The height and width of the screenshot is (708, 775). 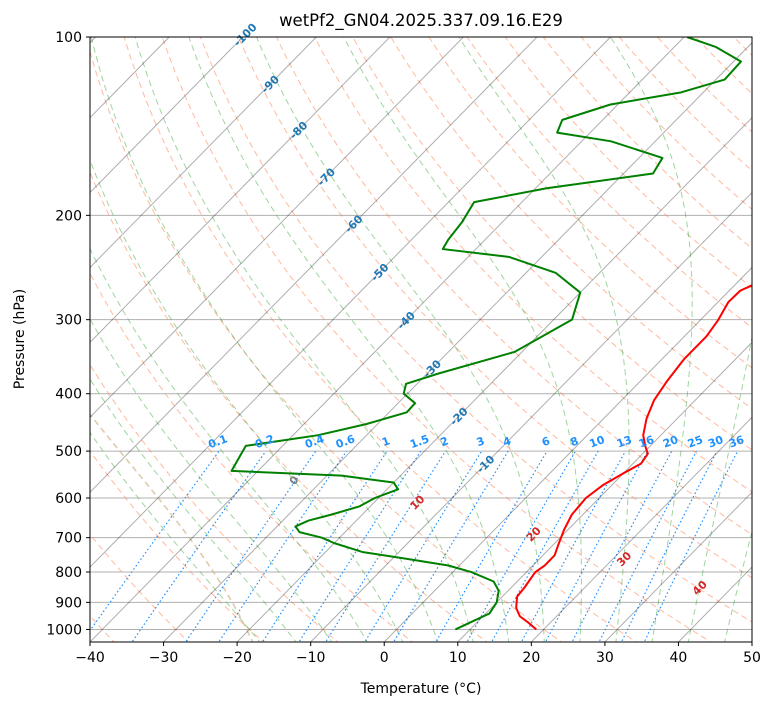 What do you see at coordinates (679, 658) in the screenshot?
I see `x-tick-label-40: 40` at bounding box center [679, 658].